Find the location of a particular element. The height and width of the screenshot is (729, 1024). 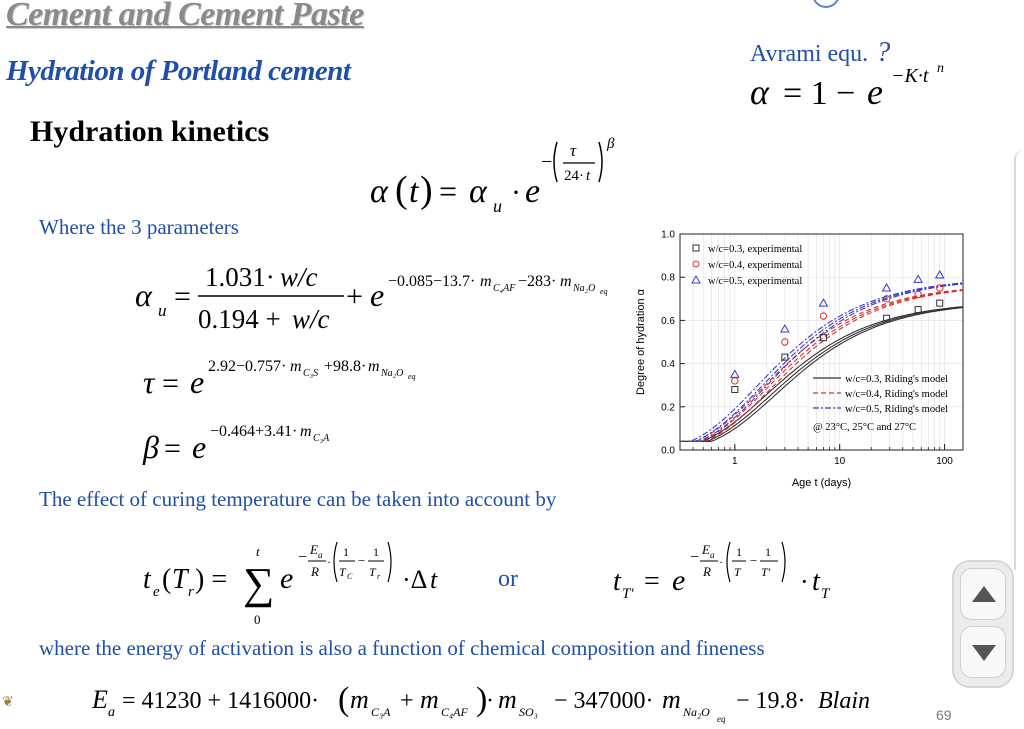

y-axis-label: Degree of hydration α is located at coordinates (641, 341).